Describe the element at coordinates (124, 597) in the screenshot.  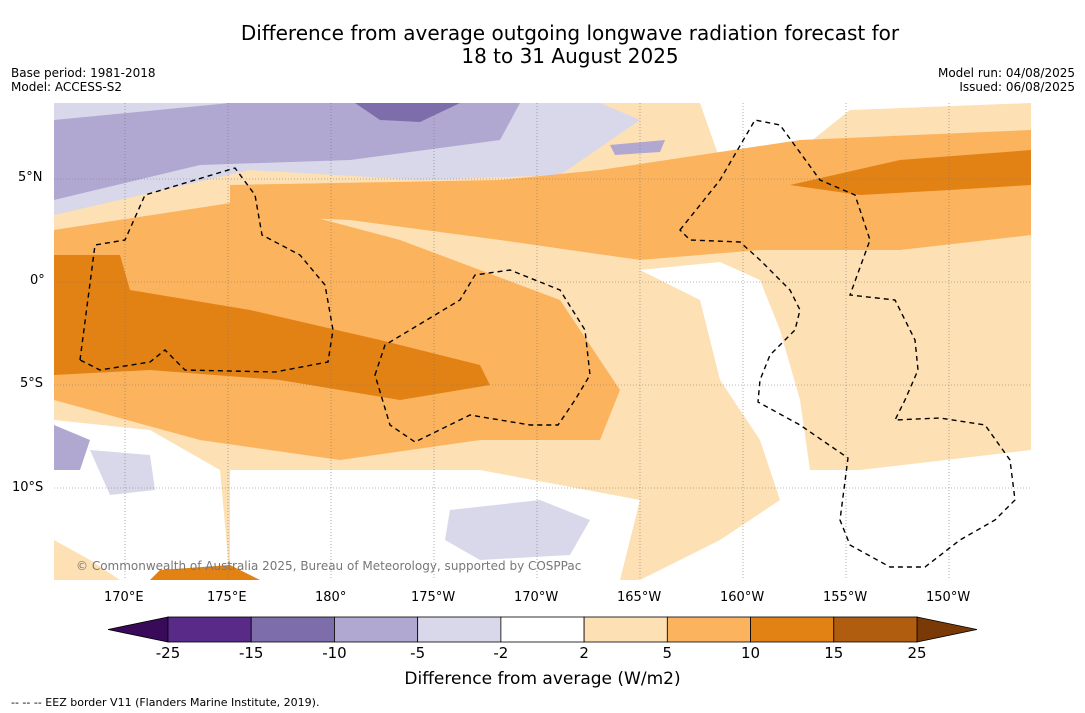
I see `lon-label-170e: 170°E` at that location.